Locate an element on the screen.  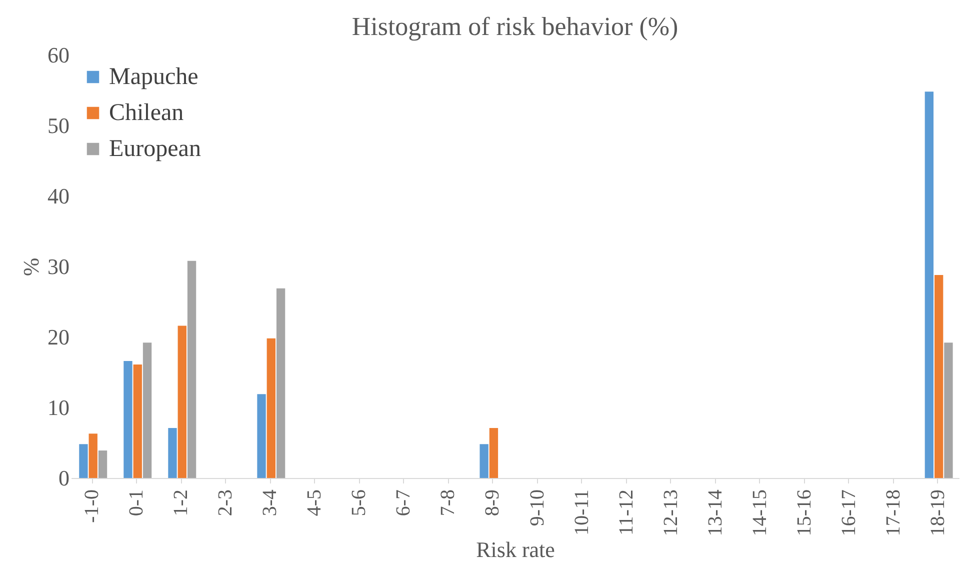
x-tick-label: 7-8 is located at coordinates (448, 503).